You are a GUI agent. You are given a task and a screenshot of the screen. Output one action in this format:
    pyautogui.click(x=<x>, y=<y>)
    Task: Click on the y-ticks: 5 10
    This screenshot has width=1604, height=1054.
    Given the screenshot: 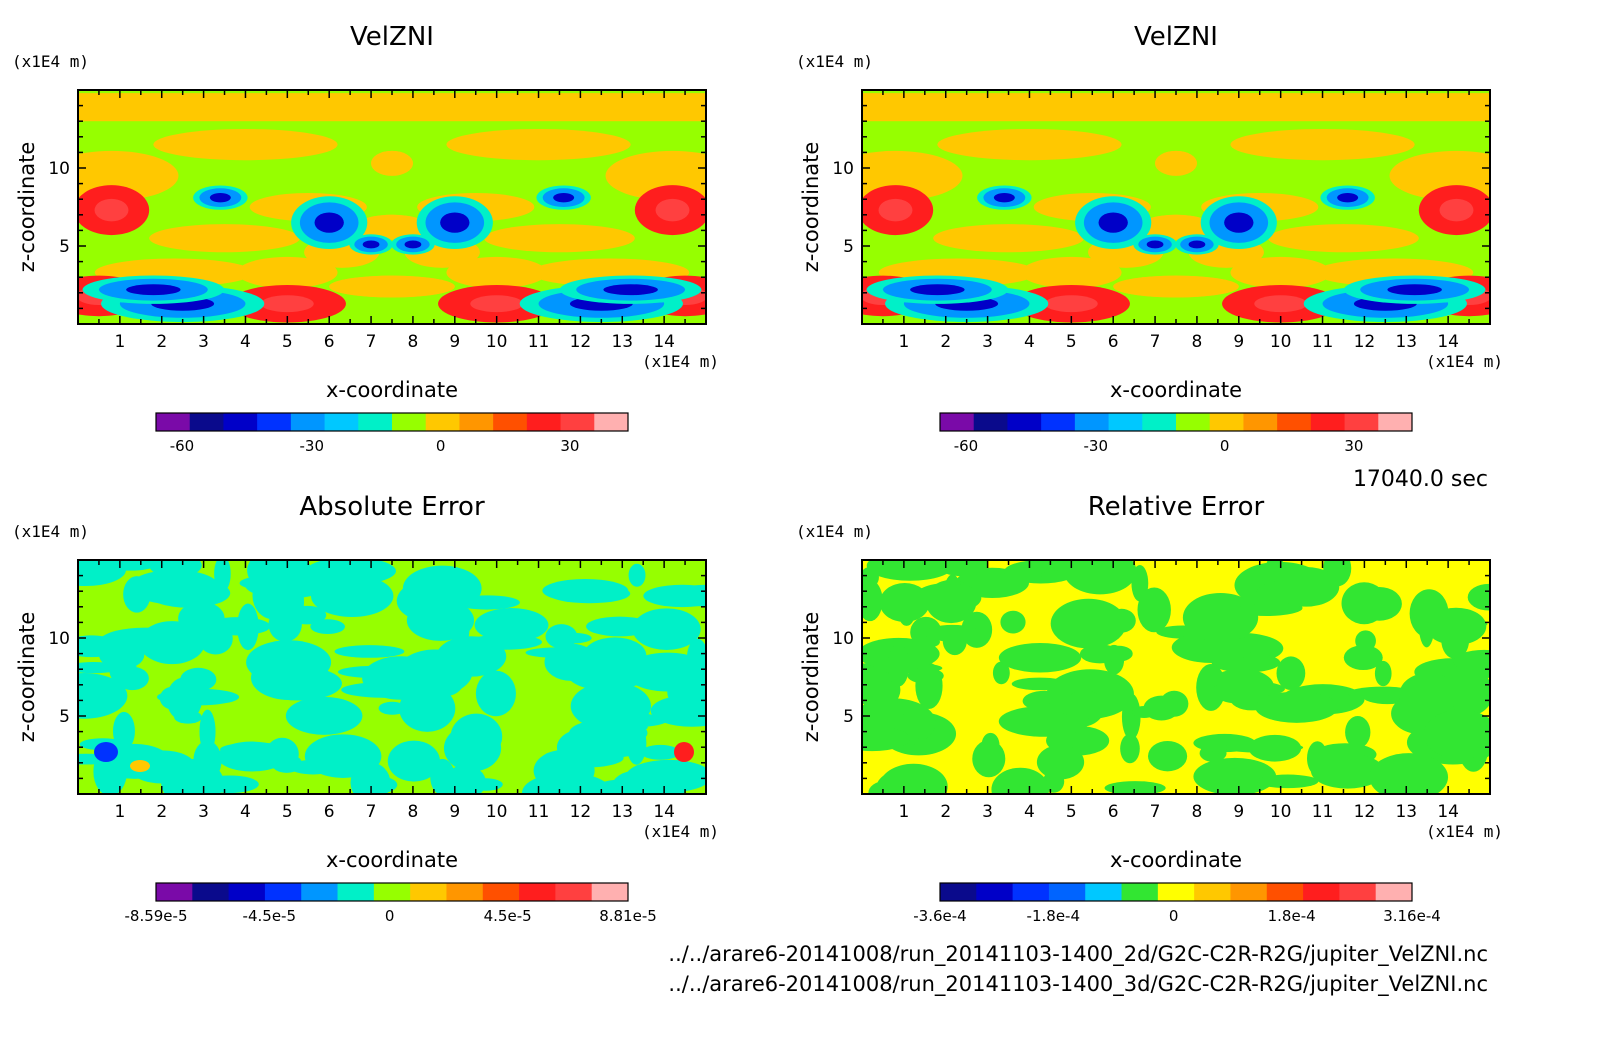 What is the action you would take?
    pyautogui.click(x=377, y=207)
    